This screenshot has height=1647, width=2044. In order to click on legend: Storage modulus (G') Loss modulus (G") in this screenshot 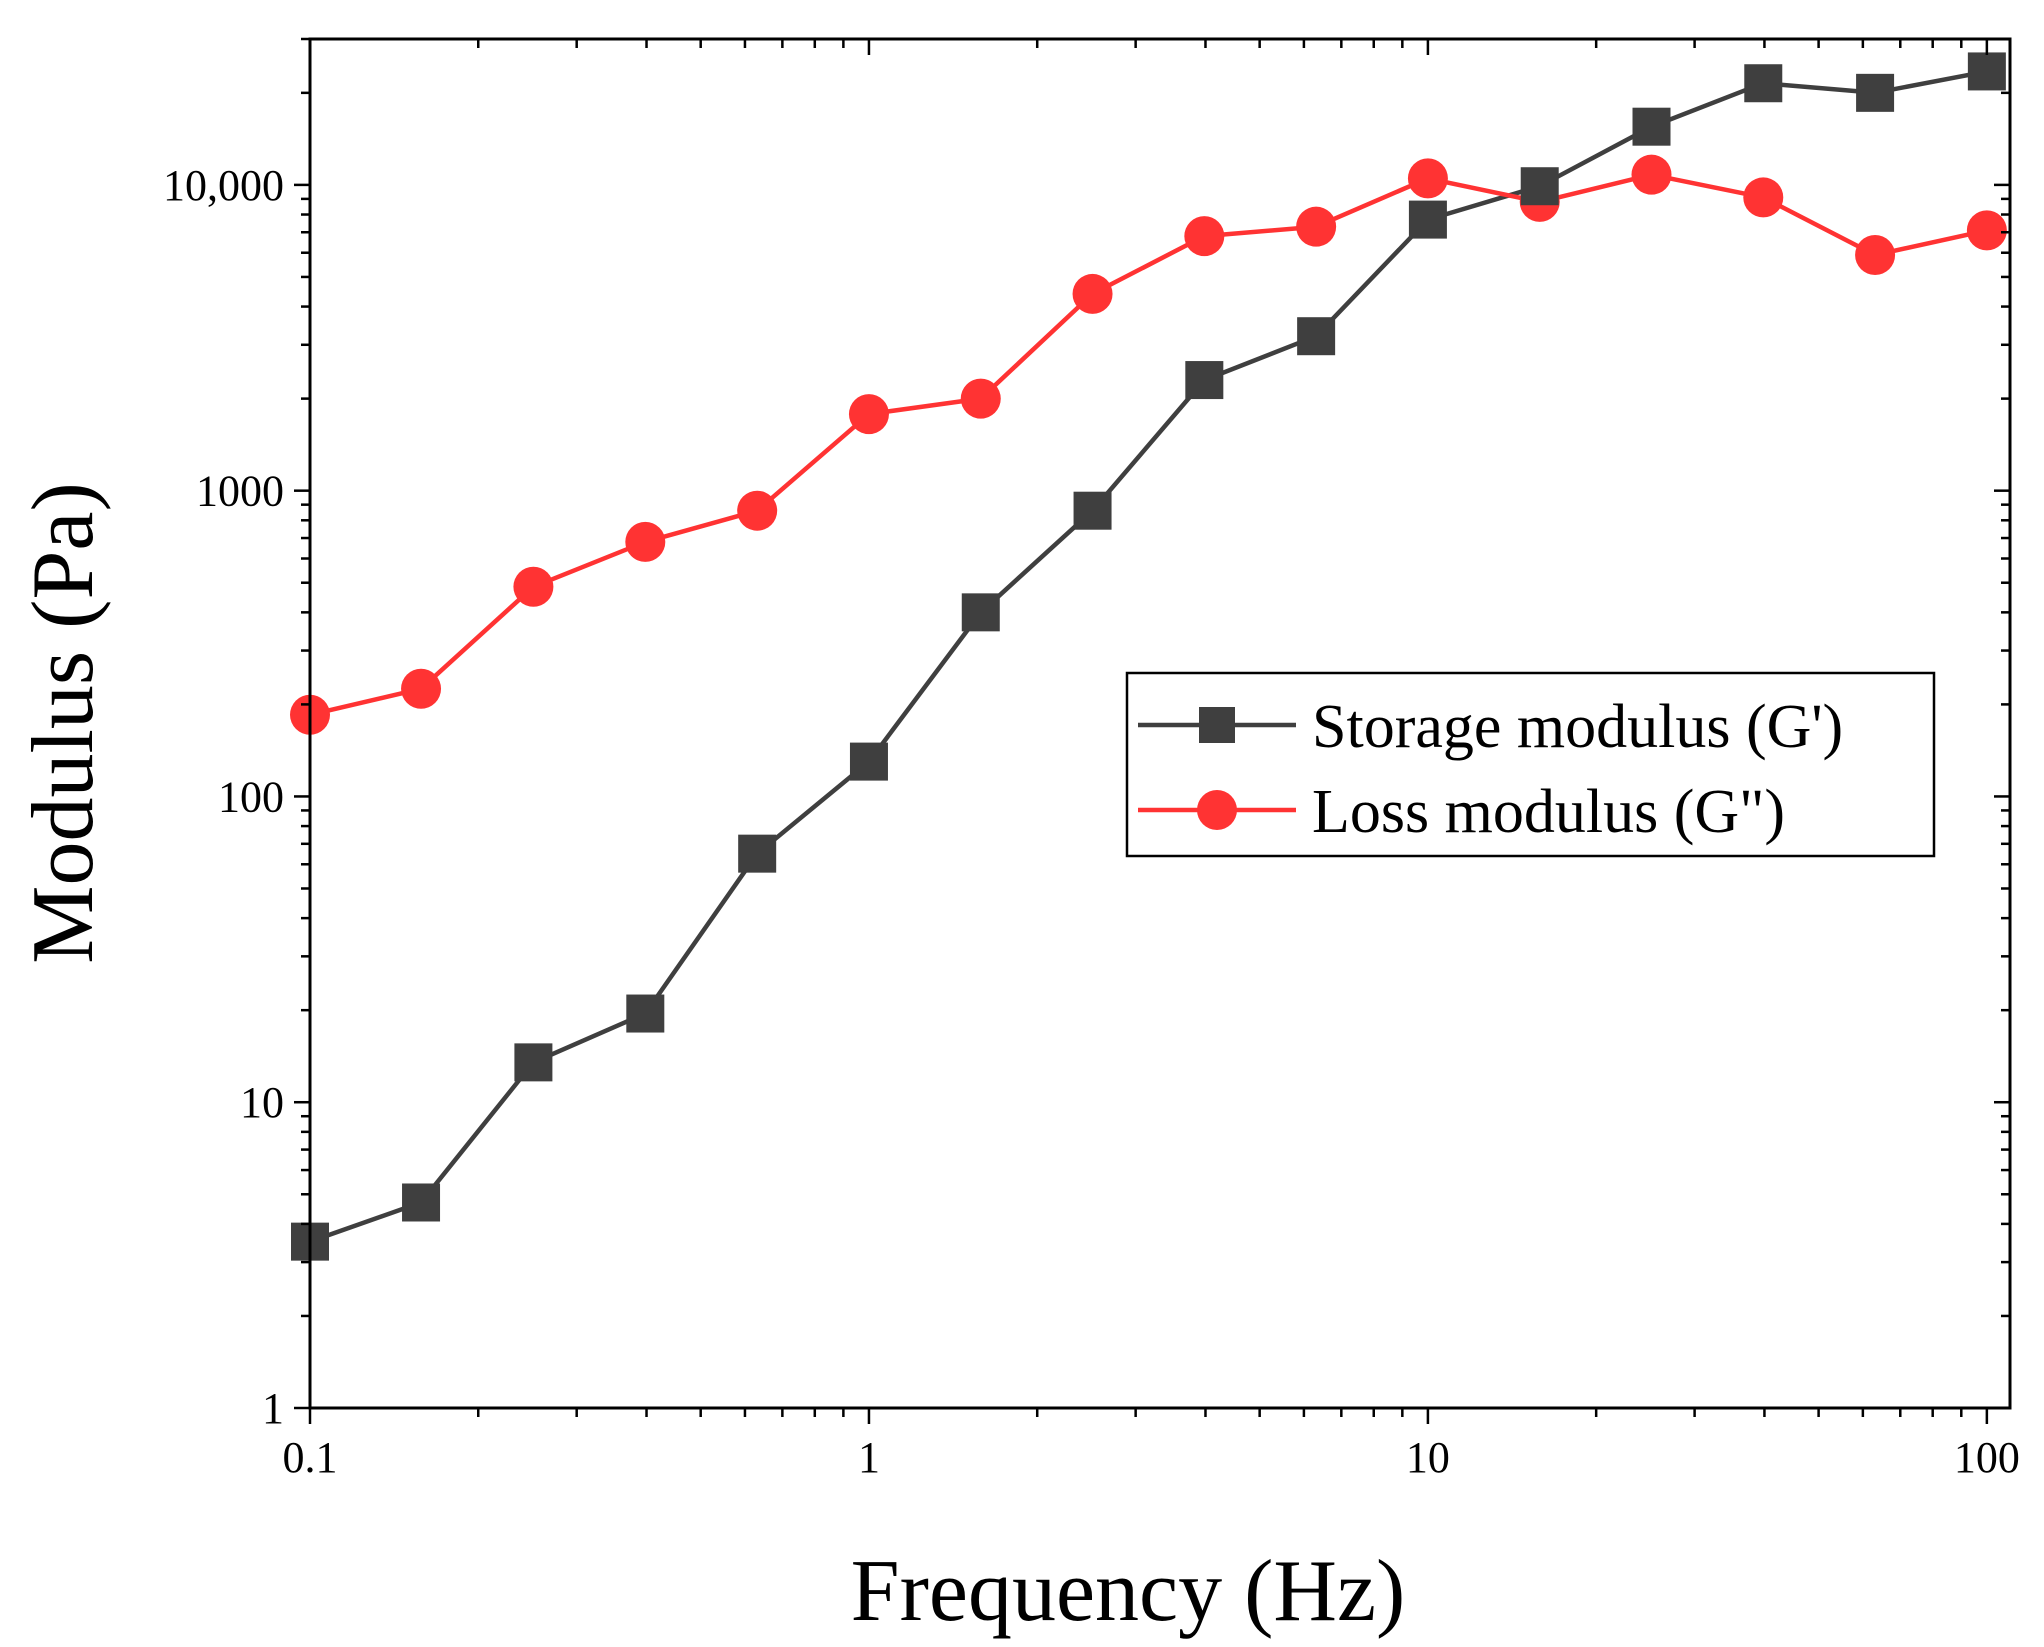, I will do `click(1530, 764)`.